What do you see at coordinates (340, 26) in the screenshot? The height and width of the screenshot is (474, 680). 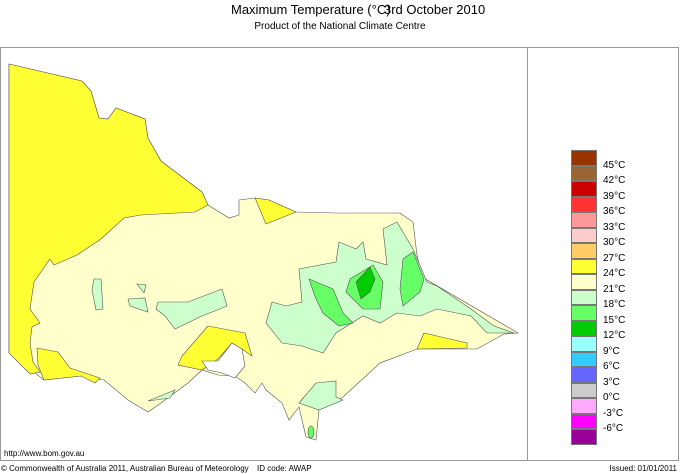 I see `map-subtitle: Product of the National Climate Centre` at bounding box center [340, 26].